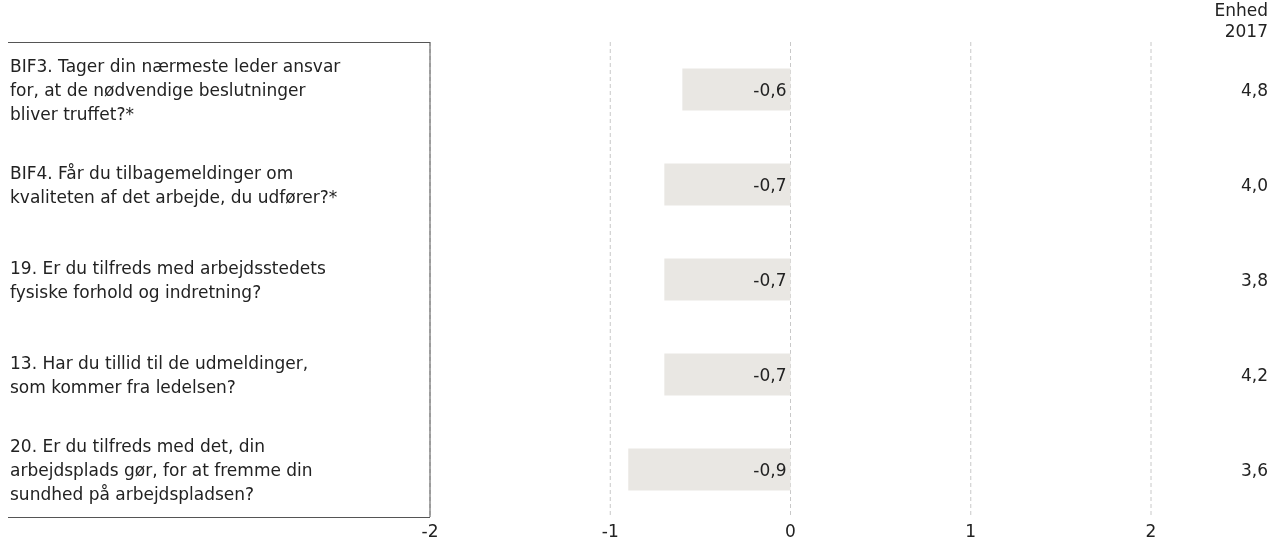 The width and height of the screenshot is (1276, 547). I want to click on y-tick-label: 20. Er du tilfreds med det, din arbejdsplads gør, for at fremme din sundhed på arbejdspladsen?, so click(161, 469).